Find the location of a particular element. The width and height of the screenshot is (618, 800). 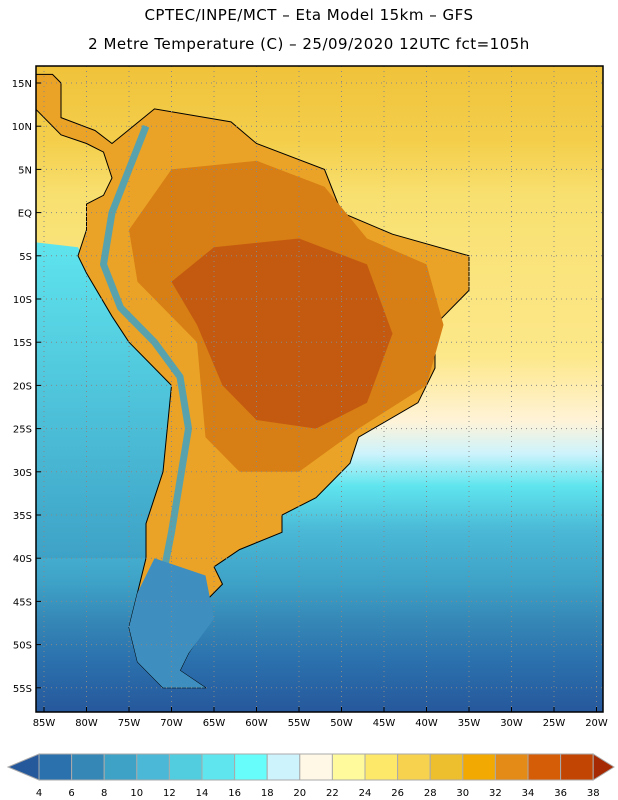

colorbar-label: 36 is located at coordinates (560, 793).